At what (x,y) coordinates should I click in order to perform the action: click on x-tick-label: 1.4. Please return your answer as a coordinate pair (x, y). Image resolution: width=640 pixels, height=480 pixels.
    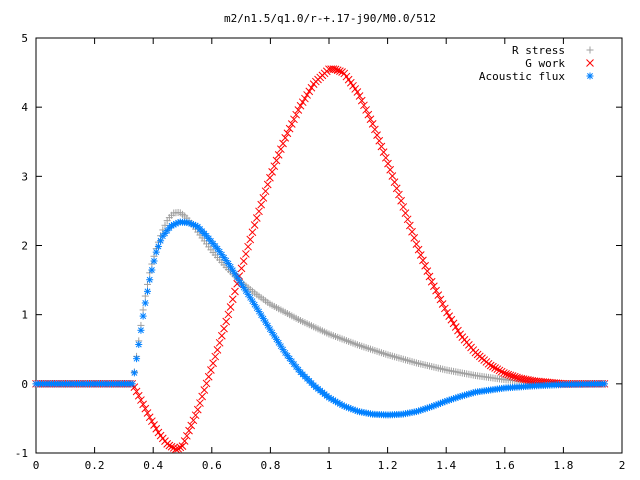
    Looking at the image, I should click on (446, 465).